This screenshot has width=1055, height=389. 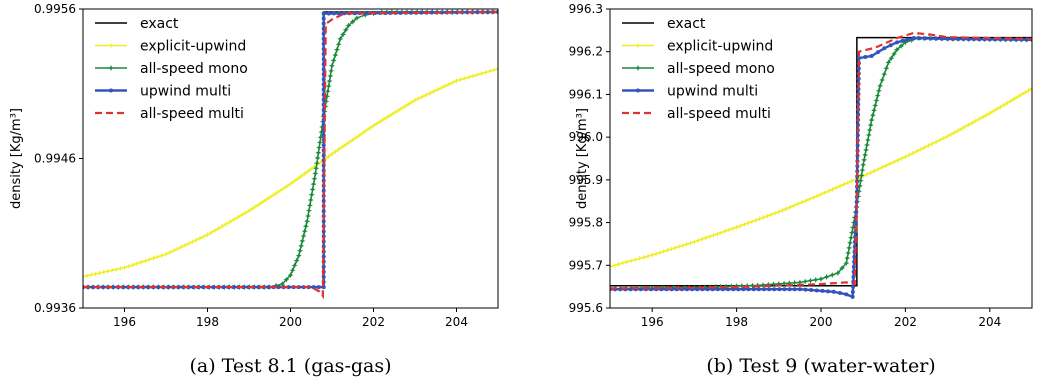 I want to click on legend-label-upwind-multi: upwind multi, so click(x=185, y=92).